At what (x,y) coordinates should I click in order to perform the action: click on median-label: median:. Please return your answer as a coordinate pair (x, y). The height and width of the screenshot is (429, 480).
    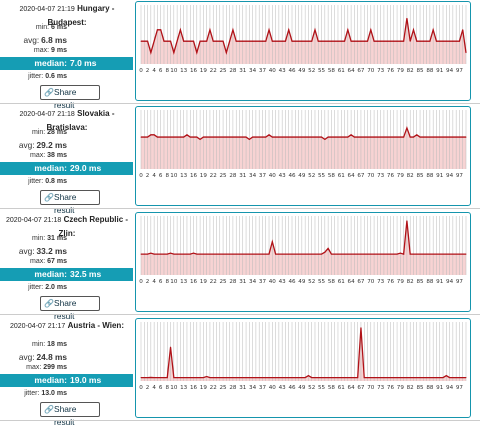
    Looking at the image, I should click on (50, 63).